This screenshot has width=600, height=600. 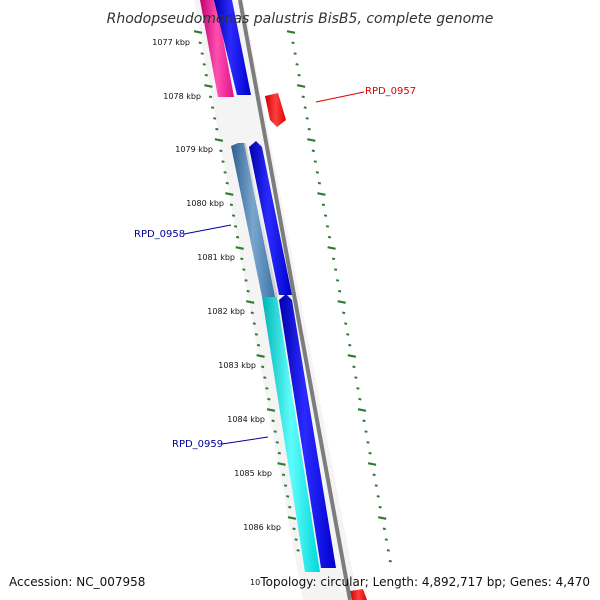 What do you see at coordinates (237, 365) in the screenshot?
I see `tick-label: 1083 kbp` at bounding box center [237, 365].